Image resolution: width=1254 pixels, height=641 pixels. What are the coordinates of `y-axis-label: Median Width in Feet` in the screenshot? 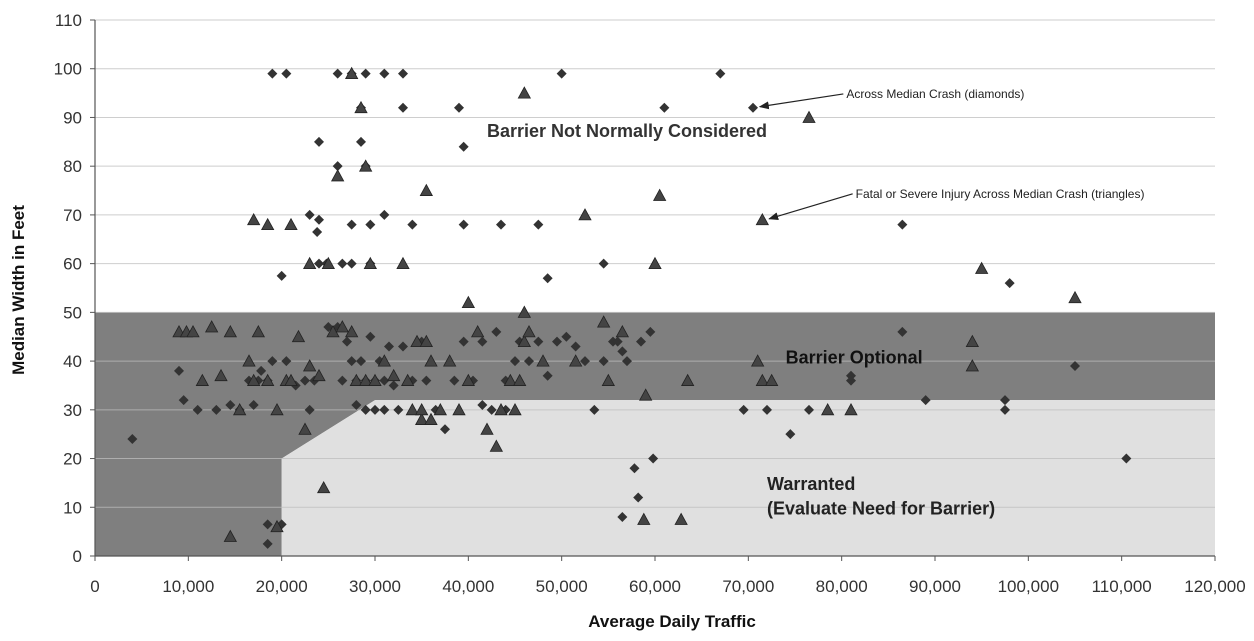 It's located at (18, 290).